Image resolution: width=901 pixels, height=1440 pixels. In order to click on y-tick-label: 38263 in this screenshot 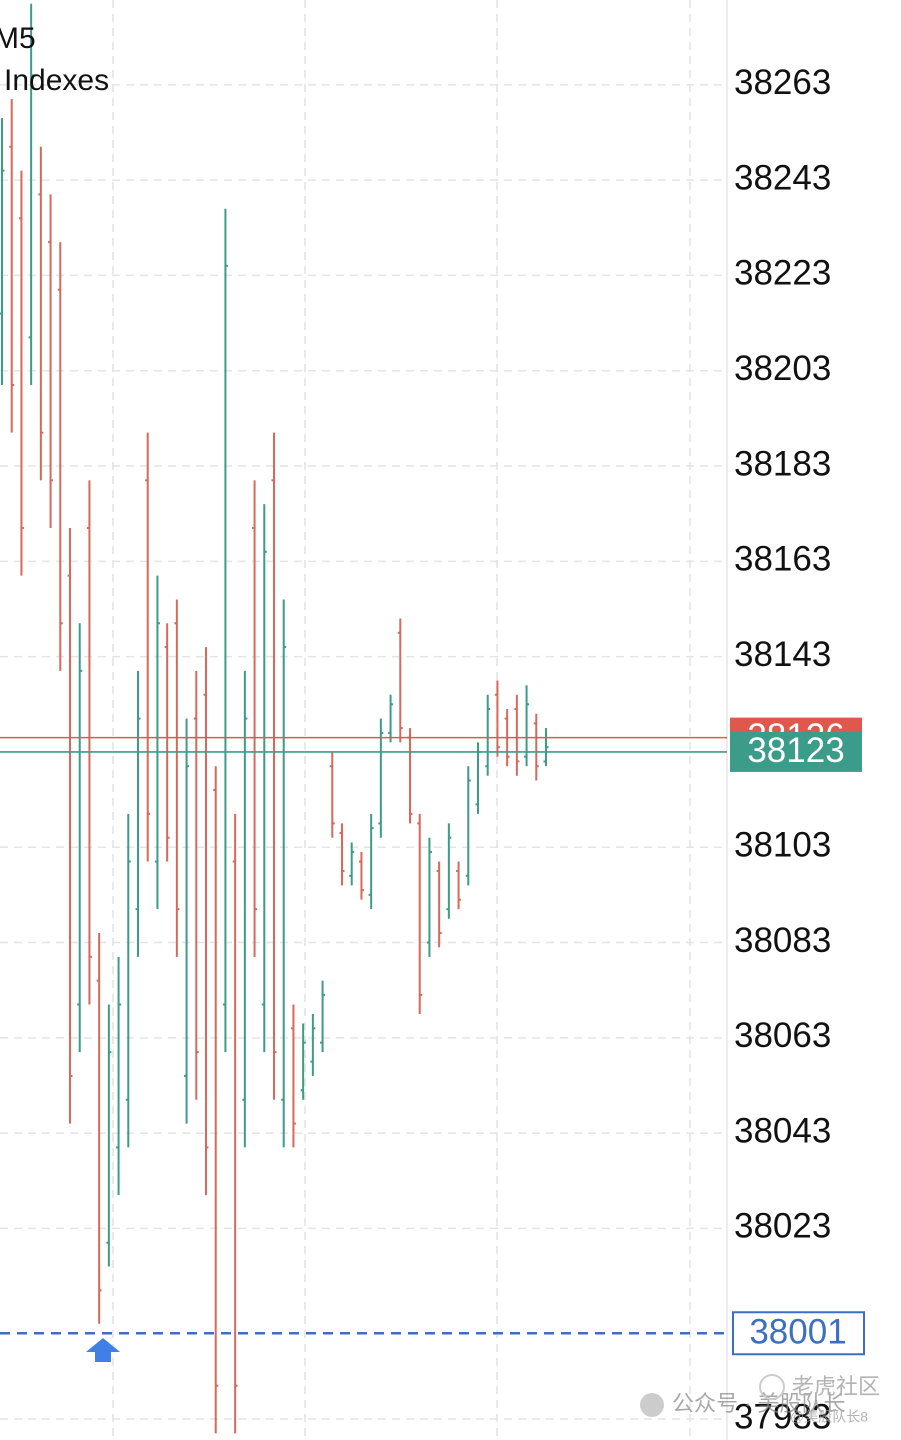, I will do `click(782, 82)`.